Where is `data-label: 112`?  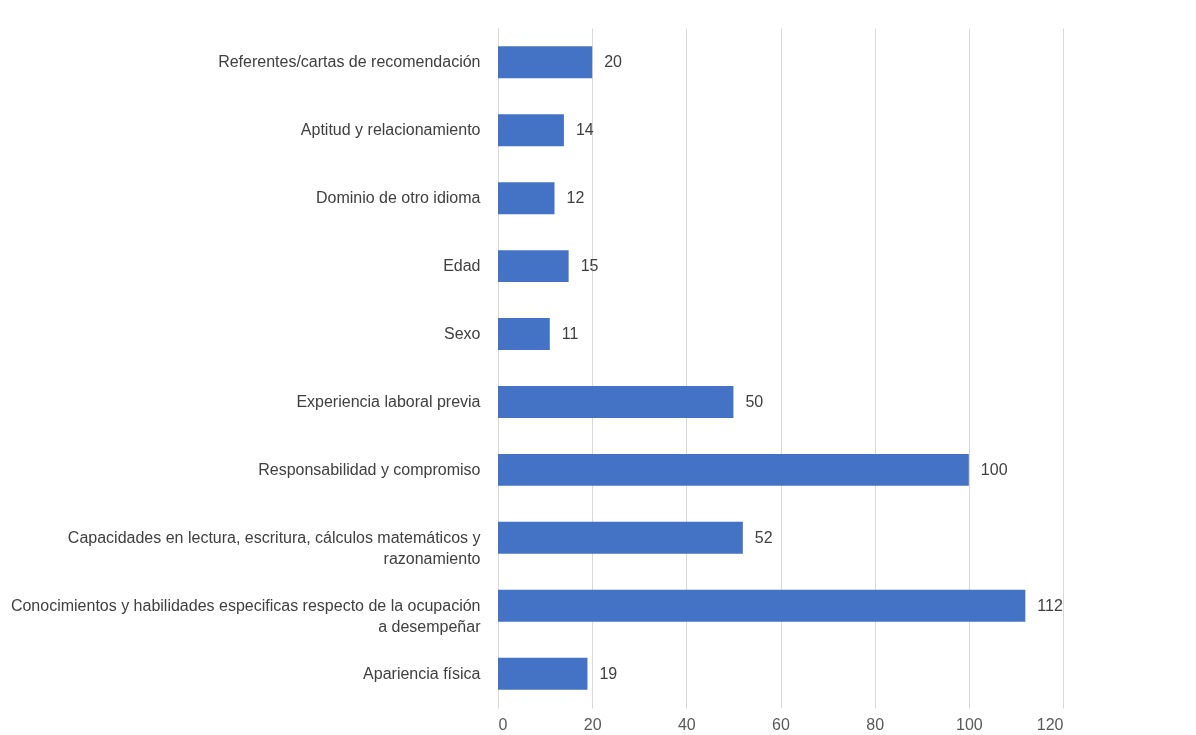 data-label: 112 is located at coordinates (1050, 605).